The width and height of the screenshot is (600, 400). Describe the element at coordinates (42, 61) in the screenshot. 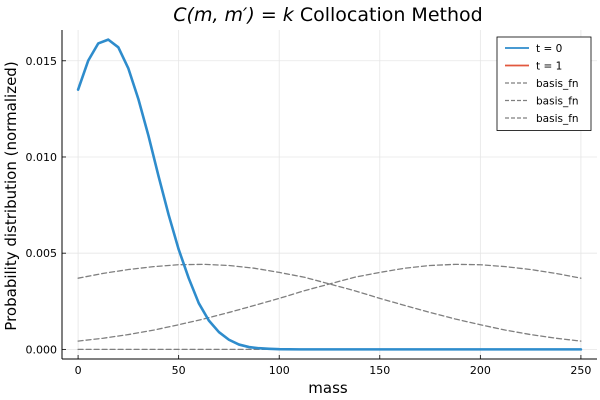

I see `y-tick-label: 0.015` at that location.